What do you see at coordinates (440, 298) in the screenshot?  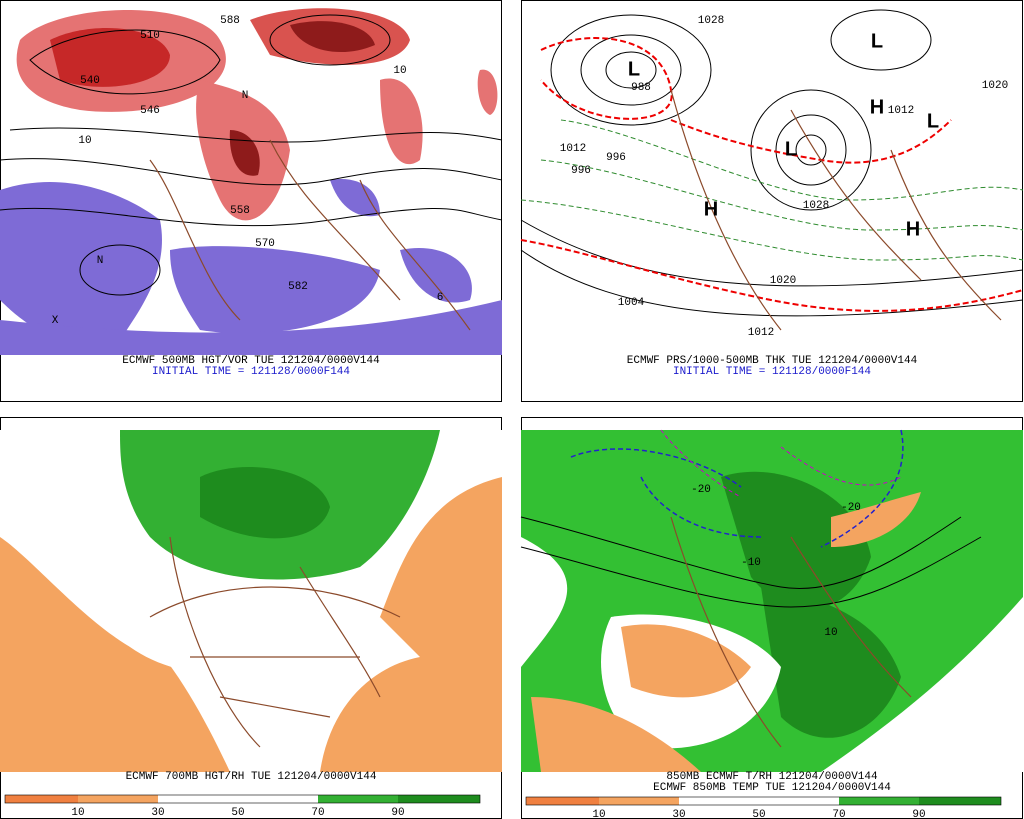 I see `contour-label: 6` at bounding box center [440, 298].